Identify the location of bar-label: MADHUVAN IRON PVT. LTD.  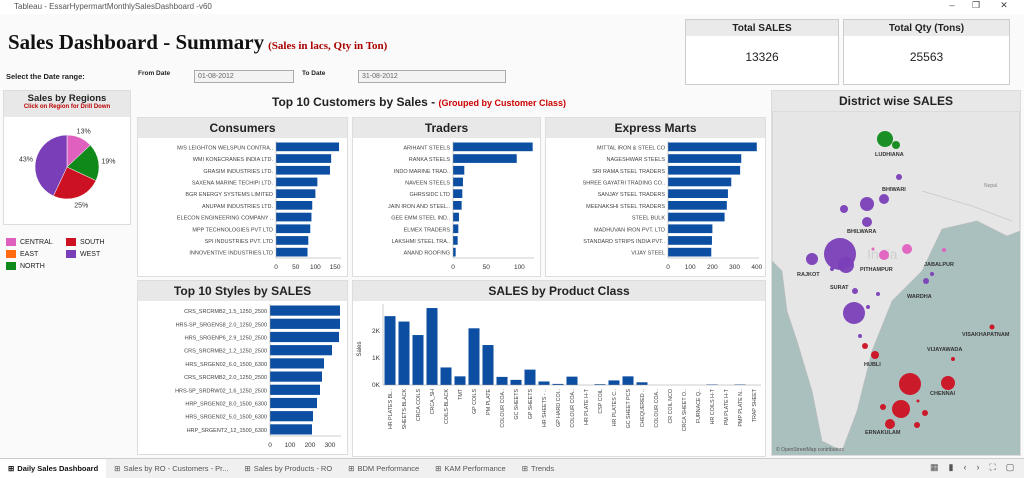
(629, 230).